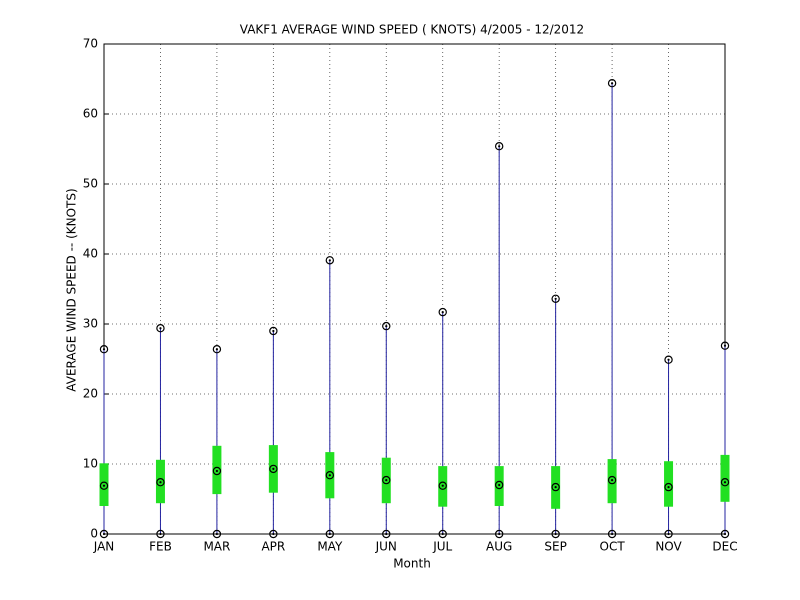  What do you see at coordinates (273, 547) in the screenshot?
I see `x-tick-label: APR` at bounding box center [273, 547].